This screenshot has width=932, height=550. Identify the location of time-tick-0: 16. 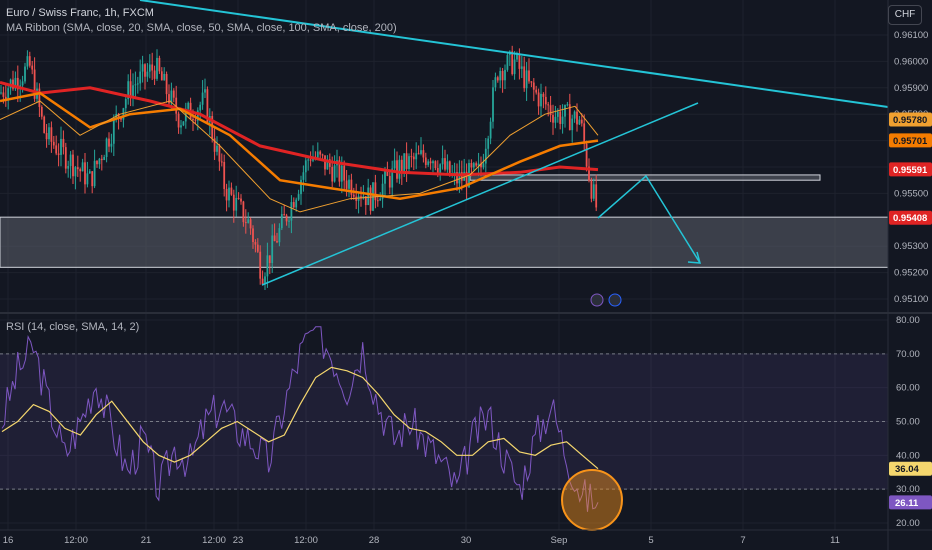
(8, 540).